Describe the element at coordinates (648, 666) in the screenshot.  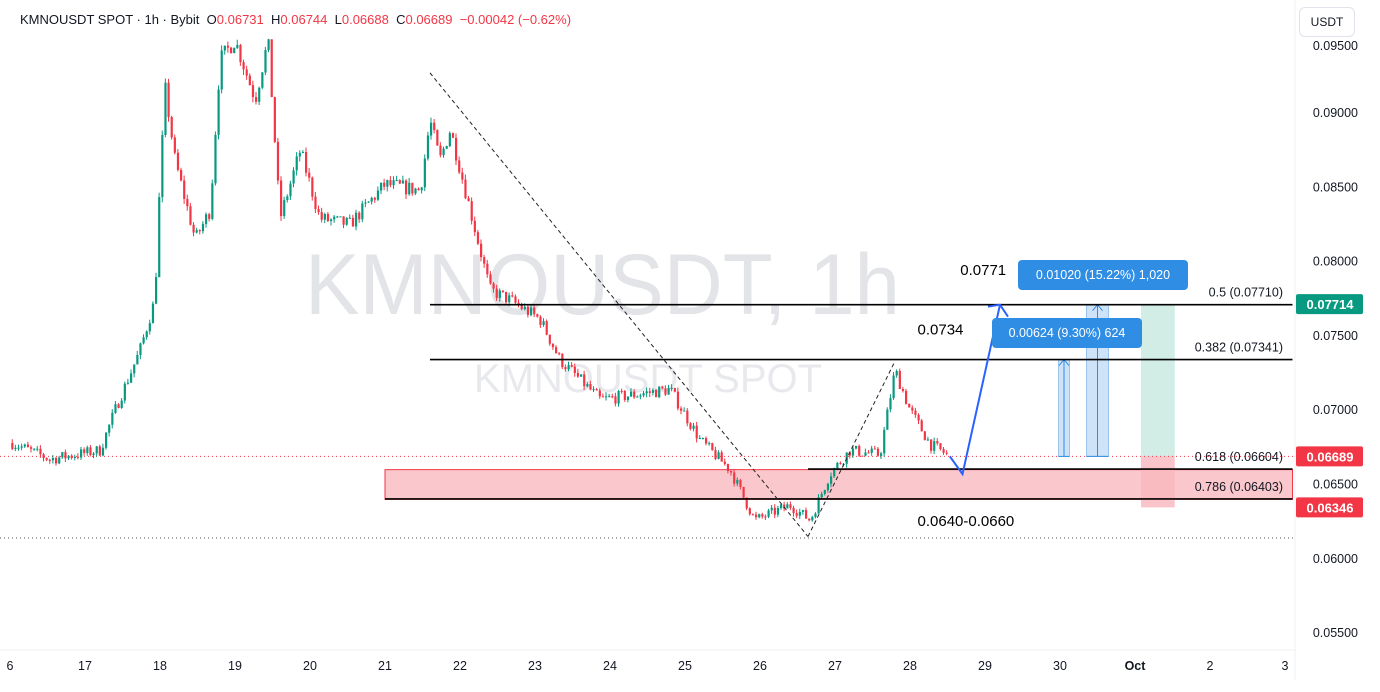
I see `time-axis: 6 17 18 19 20 21 22 23 24 25 26 27 28 29 30 Oct 2 3` at that location.